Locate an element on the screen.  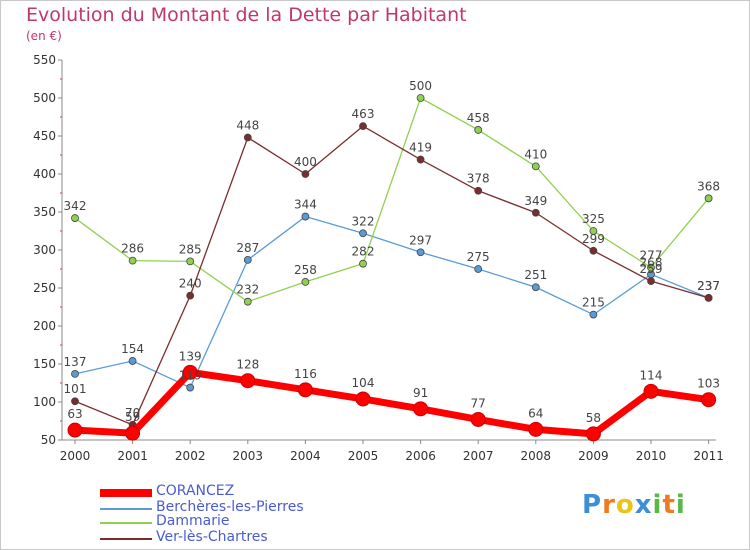
data-label: 299 is located at coordinates (593, 239).